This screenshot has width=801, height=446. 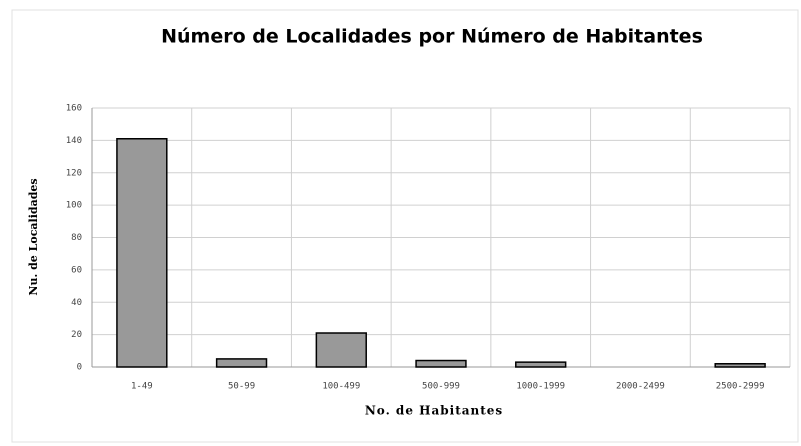 I want to click on x-tick-label: 100-499, so click(x=341, y=387).